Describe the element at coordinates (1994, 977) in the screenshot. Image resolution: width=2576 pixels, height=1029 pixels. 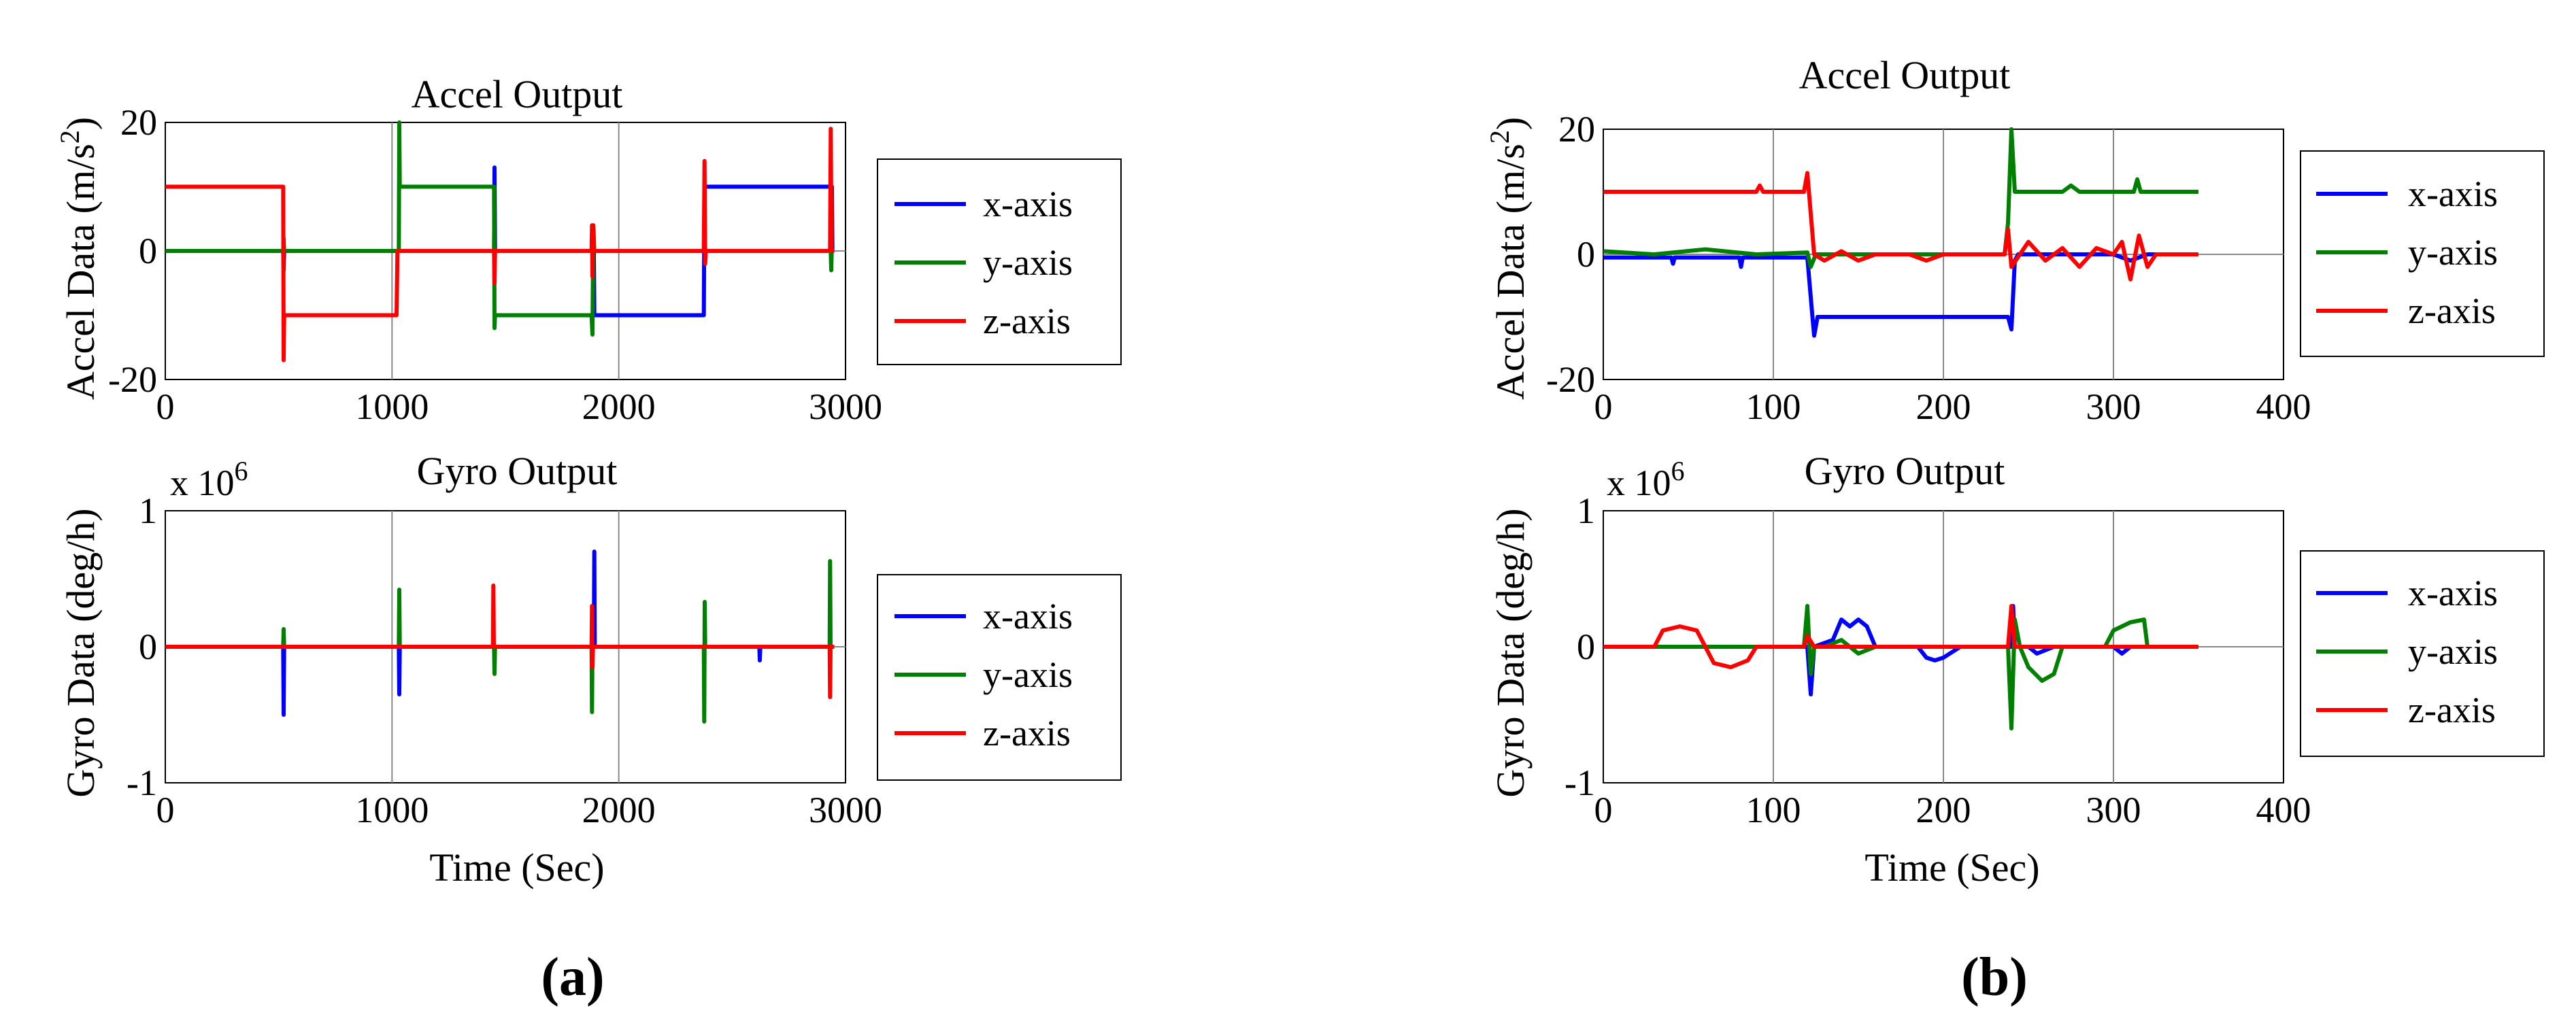
I see `panel-label-b: (b)` at that location.